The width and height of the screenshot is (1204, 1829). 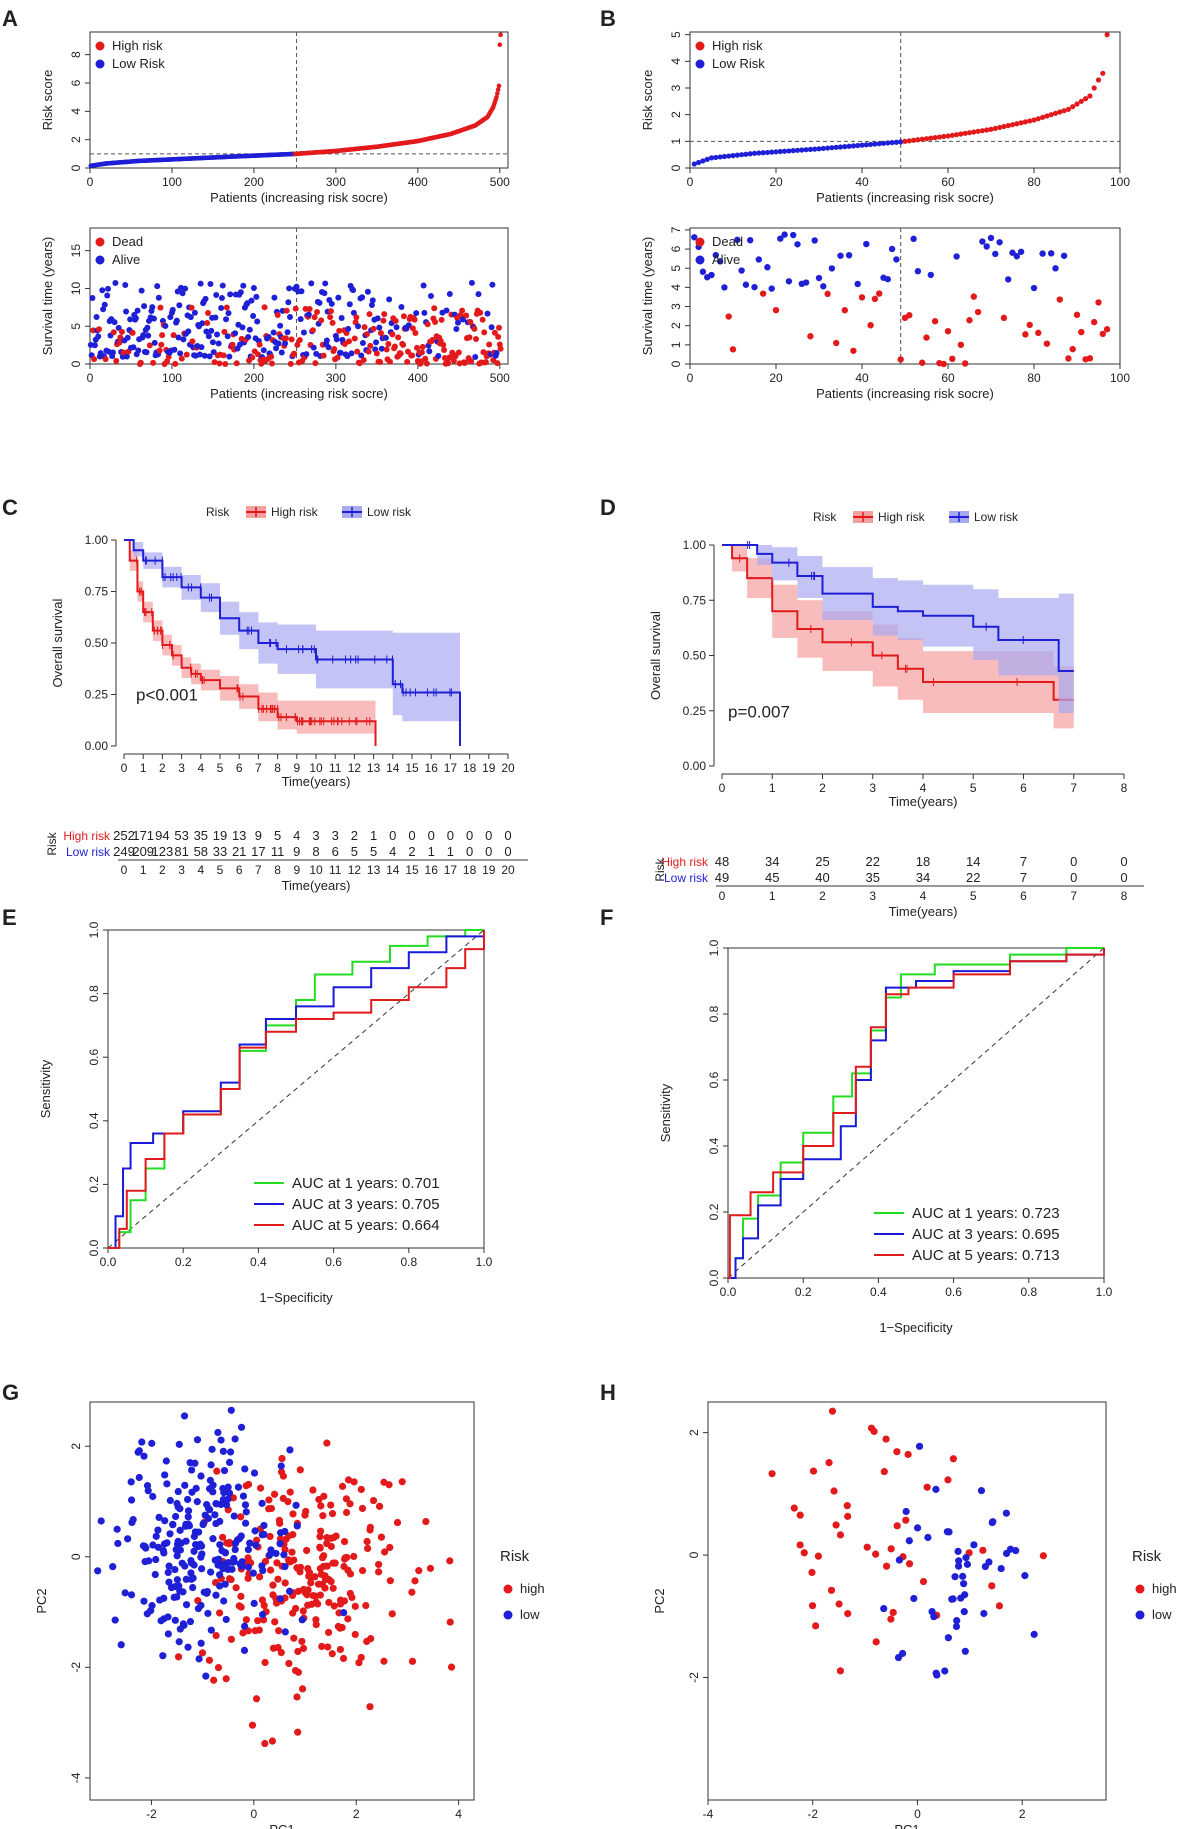 I want to click on km-legend: Risk High risk Low risk, so click(x=916, y=517).